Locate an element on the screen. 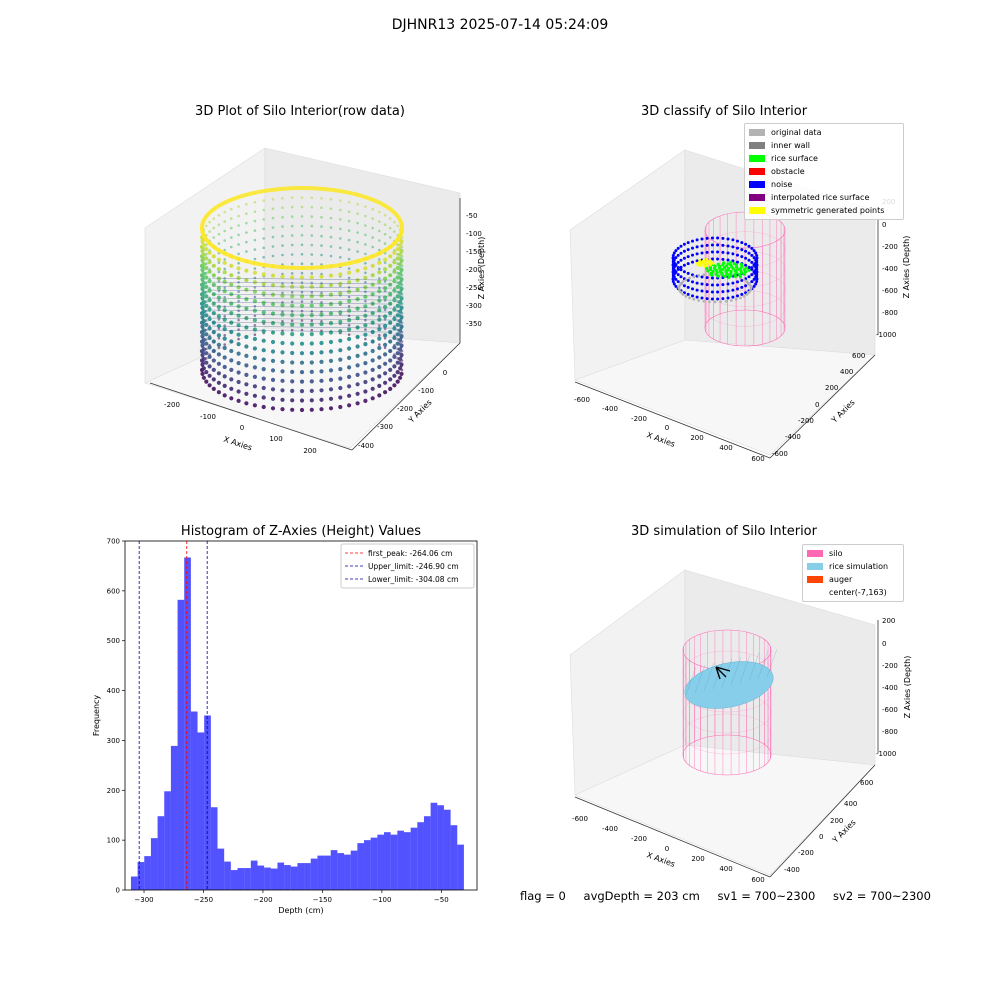 The height and width of the screenshot is (1000, 1000). classify-panel-title: 3D classify of Silo Interior is located at coordinates (724, 111).